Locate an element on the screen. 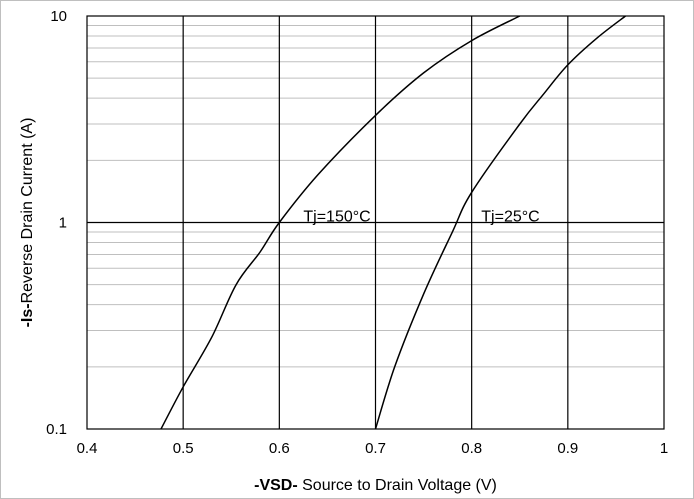  y-axis-title-rest: Reverse Drain Current (A) is located at coordinates (27, 211).